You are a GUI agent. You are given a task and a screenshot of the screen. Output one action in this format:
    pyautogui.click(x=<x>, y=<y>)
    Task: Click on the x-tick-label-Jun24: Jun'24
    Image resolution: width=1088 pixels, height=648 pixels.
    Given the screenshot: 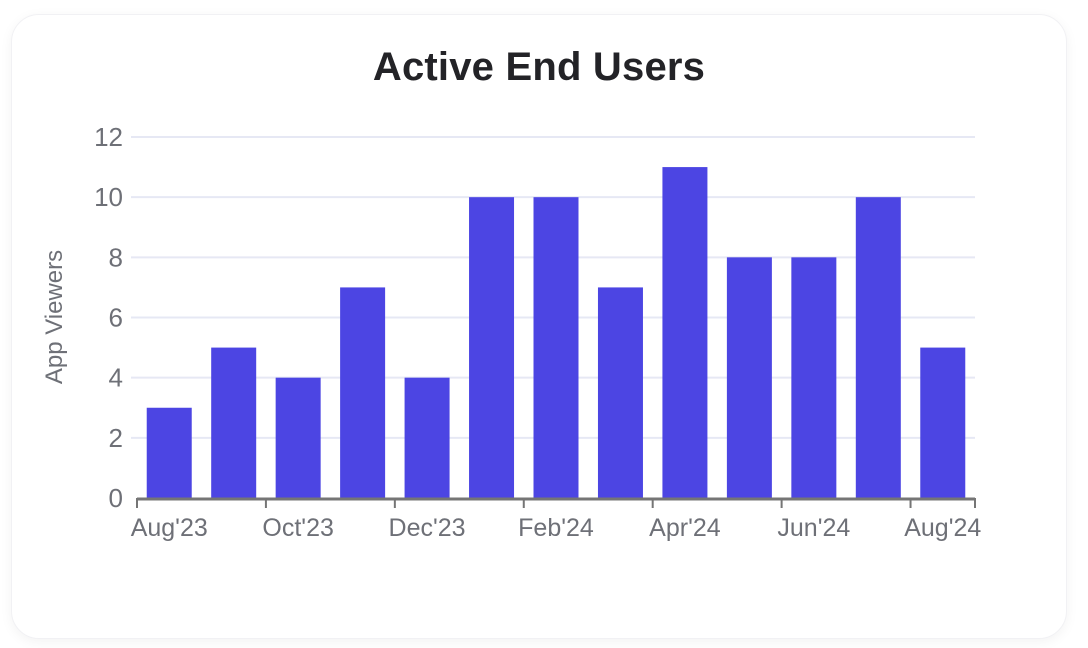 What is the action you would take?
    pyautogui.click(x=813, y=528)
    